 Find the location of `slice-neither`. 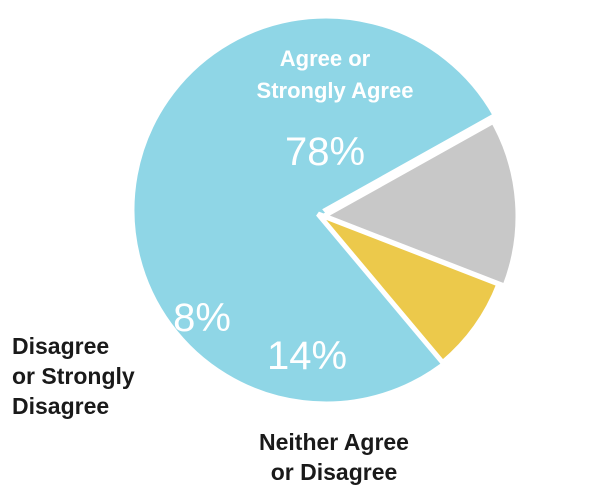

slice-neither is located at coordinates (419, 203).